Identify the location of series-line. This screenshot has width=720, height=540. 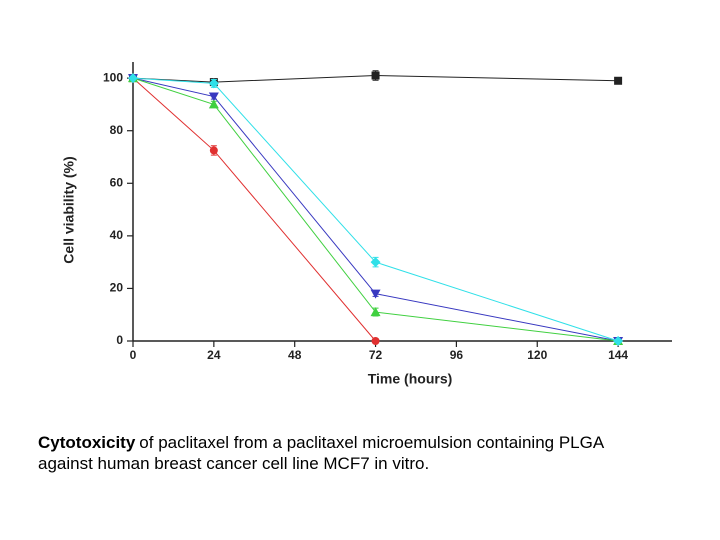
(375, 79).